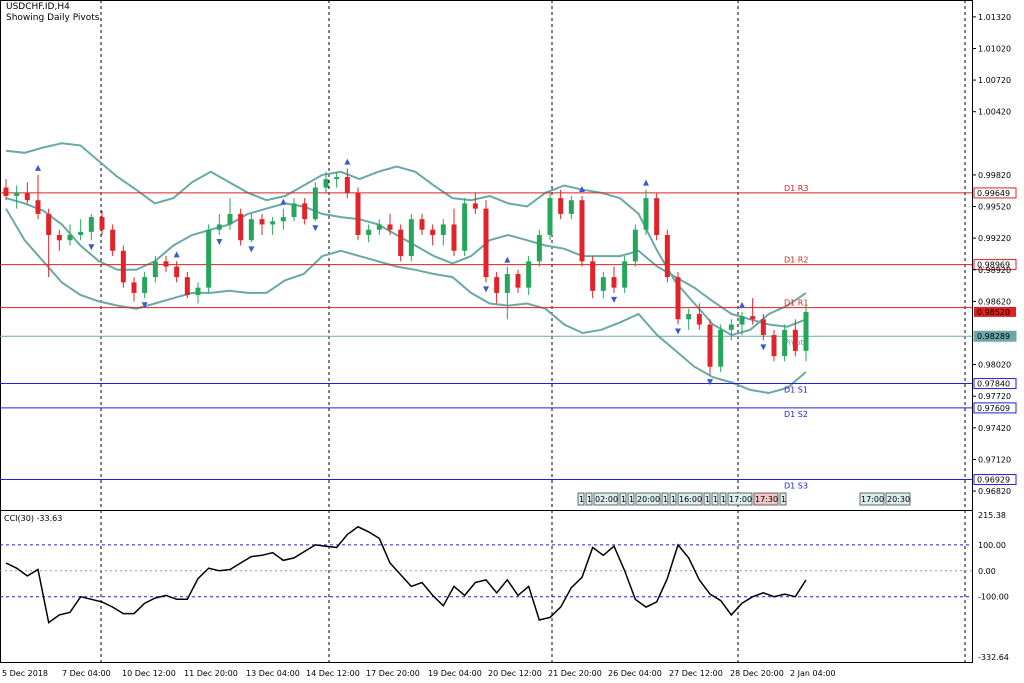 The width and height of the screenshot is (1024, 683). Describe the element at coordinates (33, 518) in the screenshot. I see `cci-label: CCI(30) -33.63` at that location.